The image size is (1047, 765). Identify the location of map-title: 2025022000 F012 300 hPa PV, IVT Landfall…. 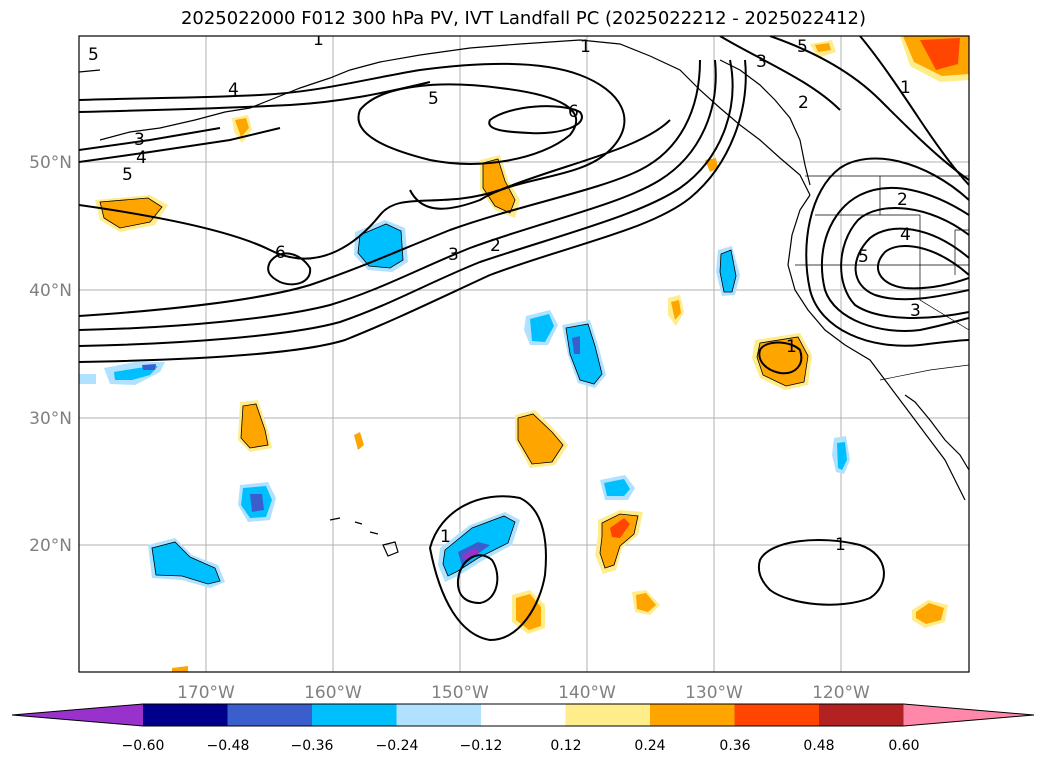
(523, 18).